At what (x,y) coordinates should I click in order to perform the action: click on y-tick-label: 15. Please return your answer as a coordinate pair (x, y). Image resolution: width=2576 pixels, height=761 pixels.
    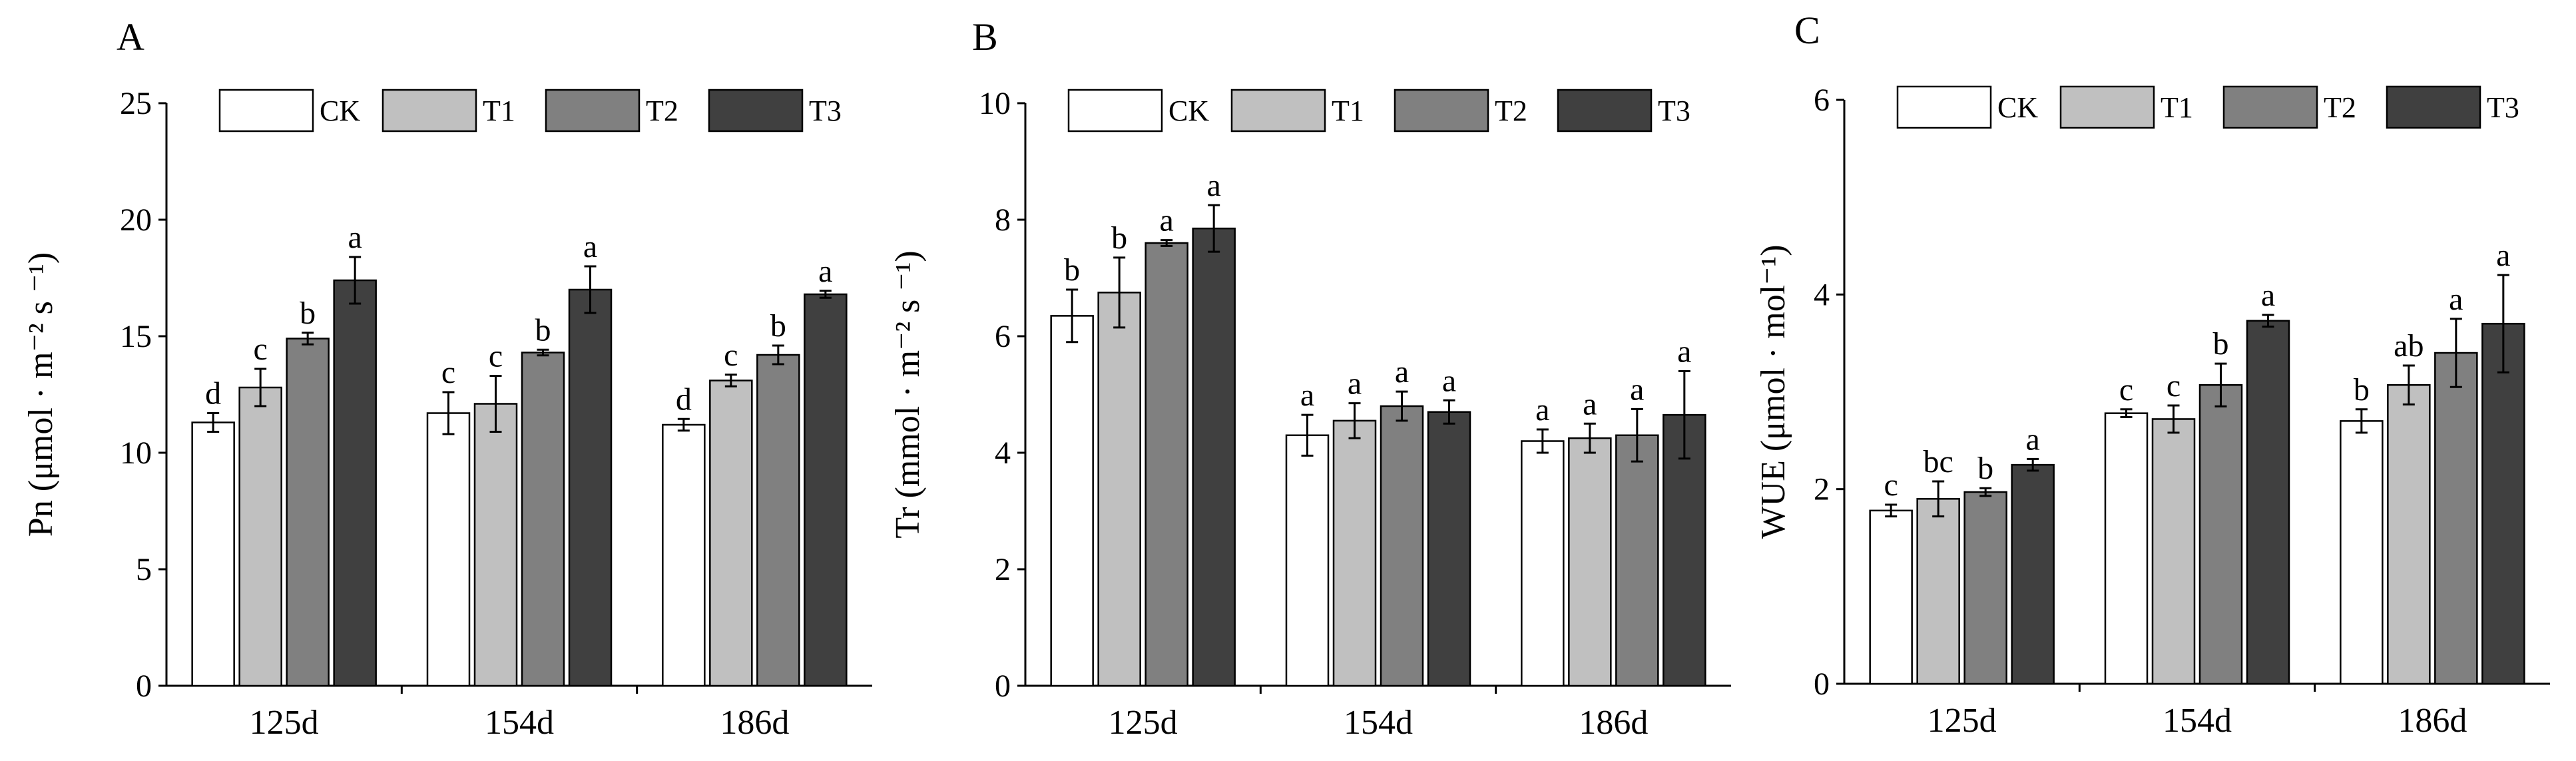
    Looking at the image, I should click on (136, 337).